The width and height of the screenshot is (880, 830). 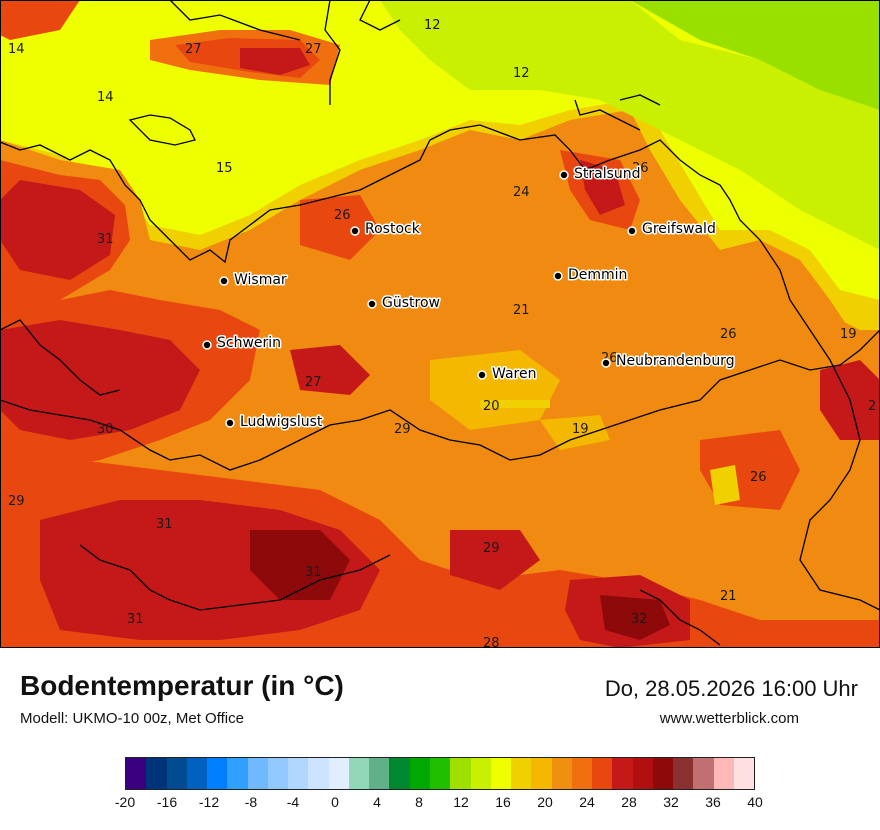 I want to click on city-label: Schwerin, so click(x=249, y=343).